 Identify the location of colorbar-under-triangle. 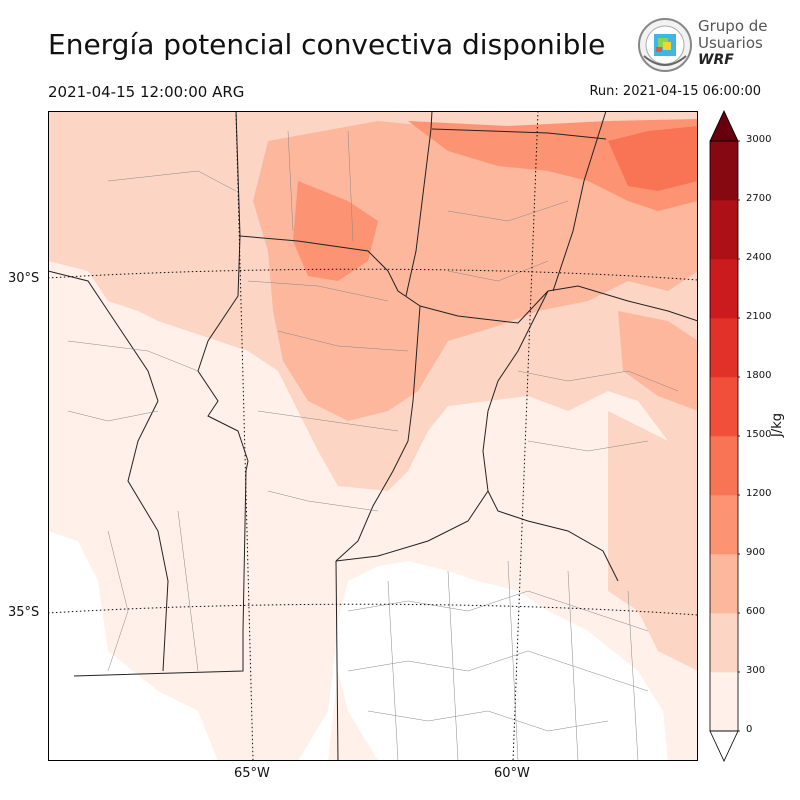
(724, 746).